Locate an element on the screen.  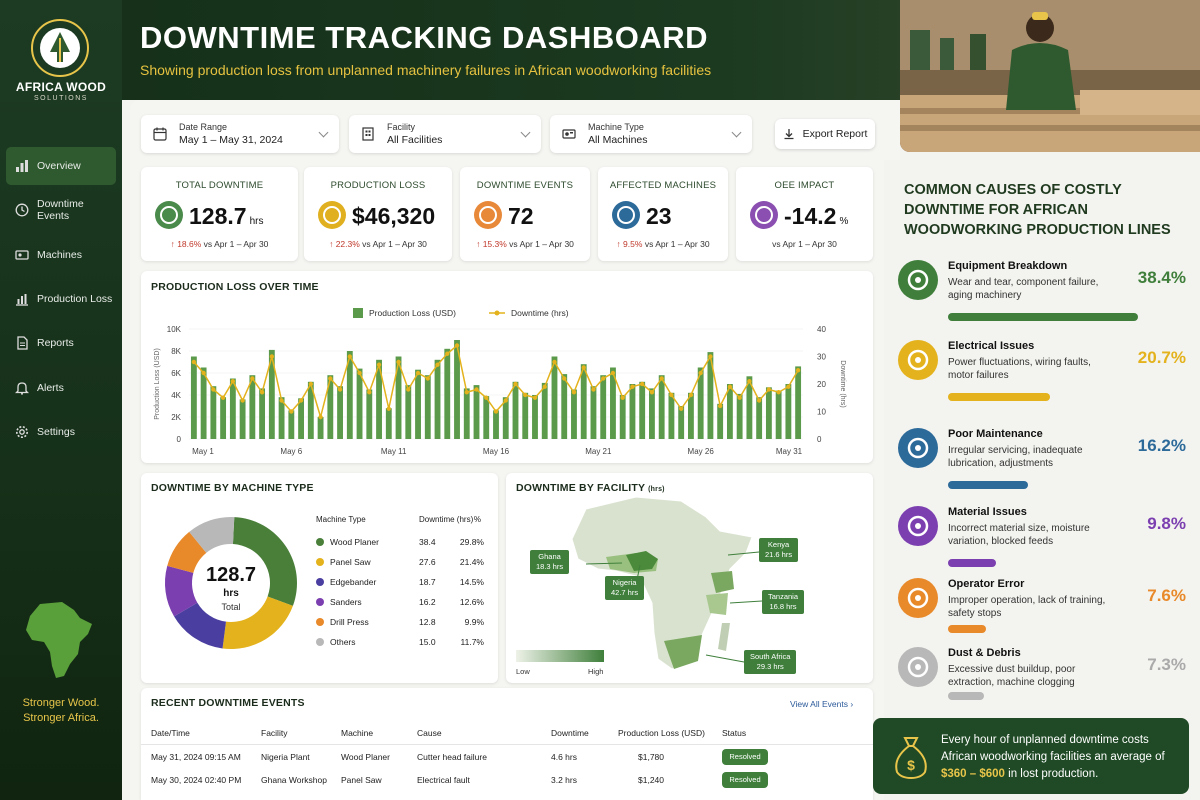
sidebar-item-production-loss: Production Loss is located at coordinates (61, 299).